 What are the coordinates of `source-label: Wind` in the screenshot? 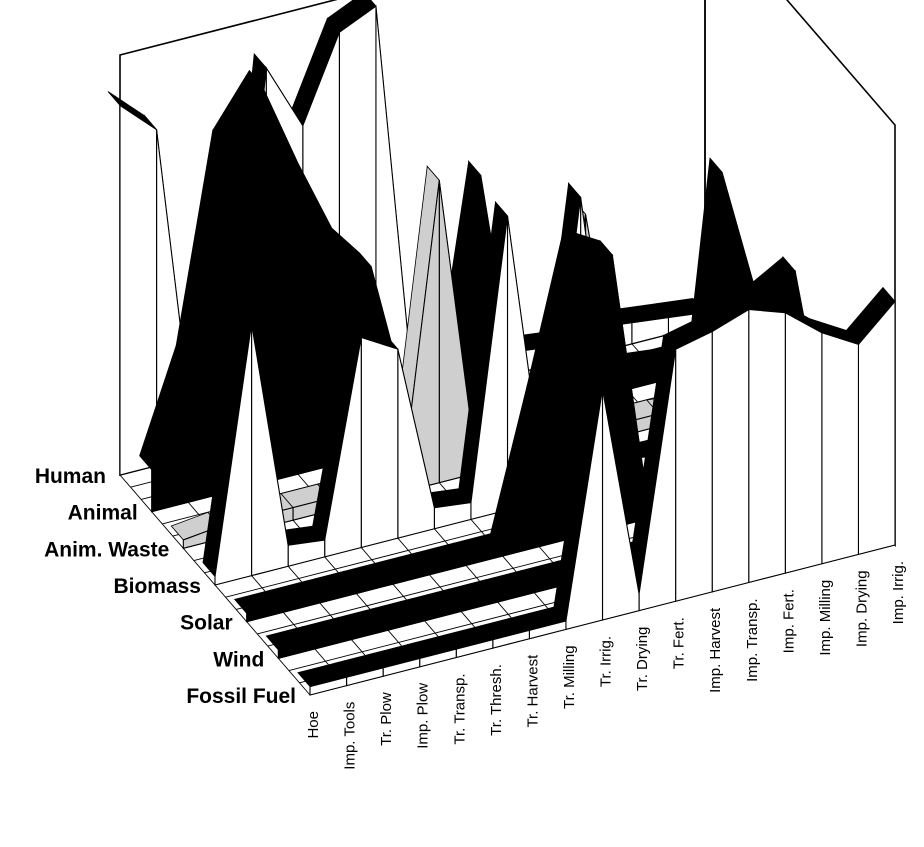 It's located at (238, 659).